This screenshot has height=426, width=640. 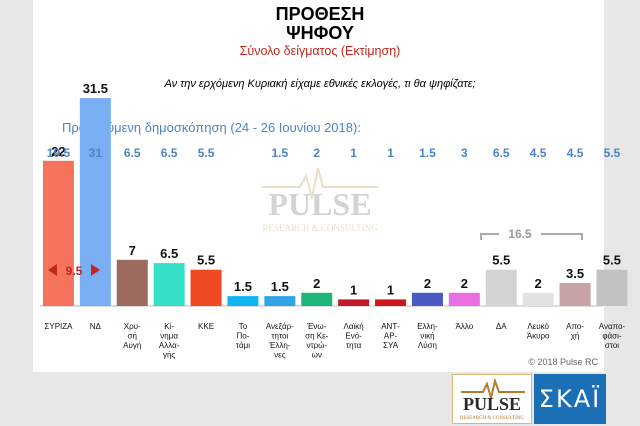 I want to click on pulse-logo: PULSE RESEARCH & CONSULTING, so click(x=492, y=399).